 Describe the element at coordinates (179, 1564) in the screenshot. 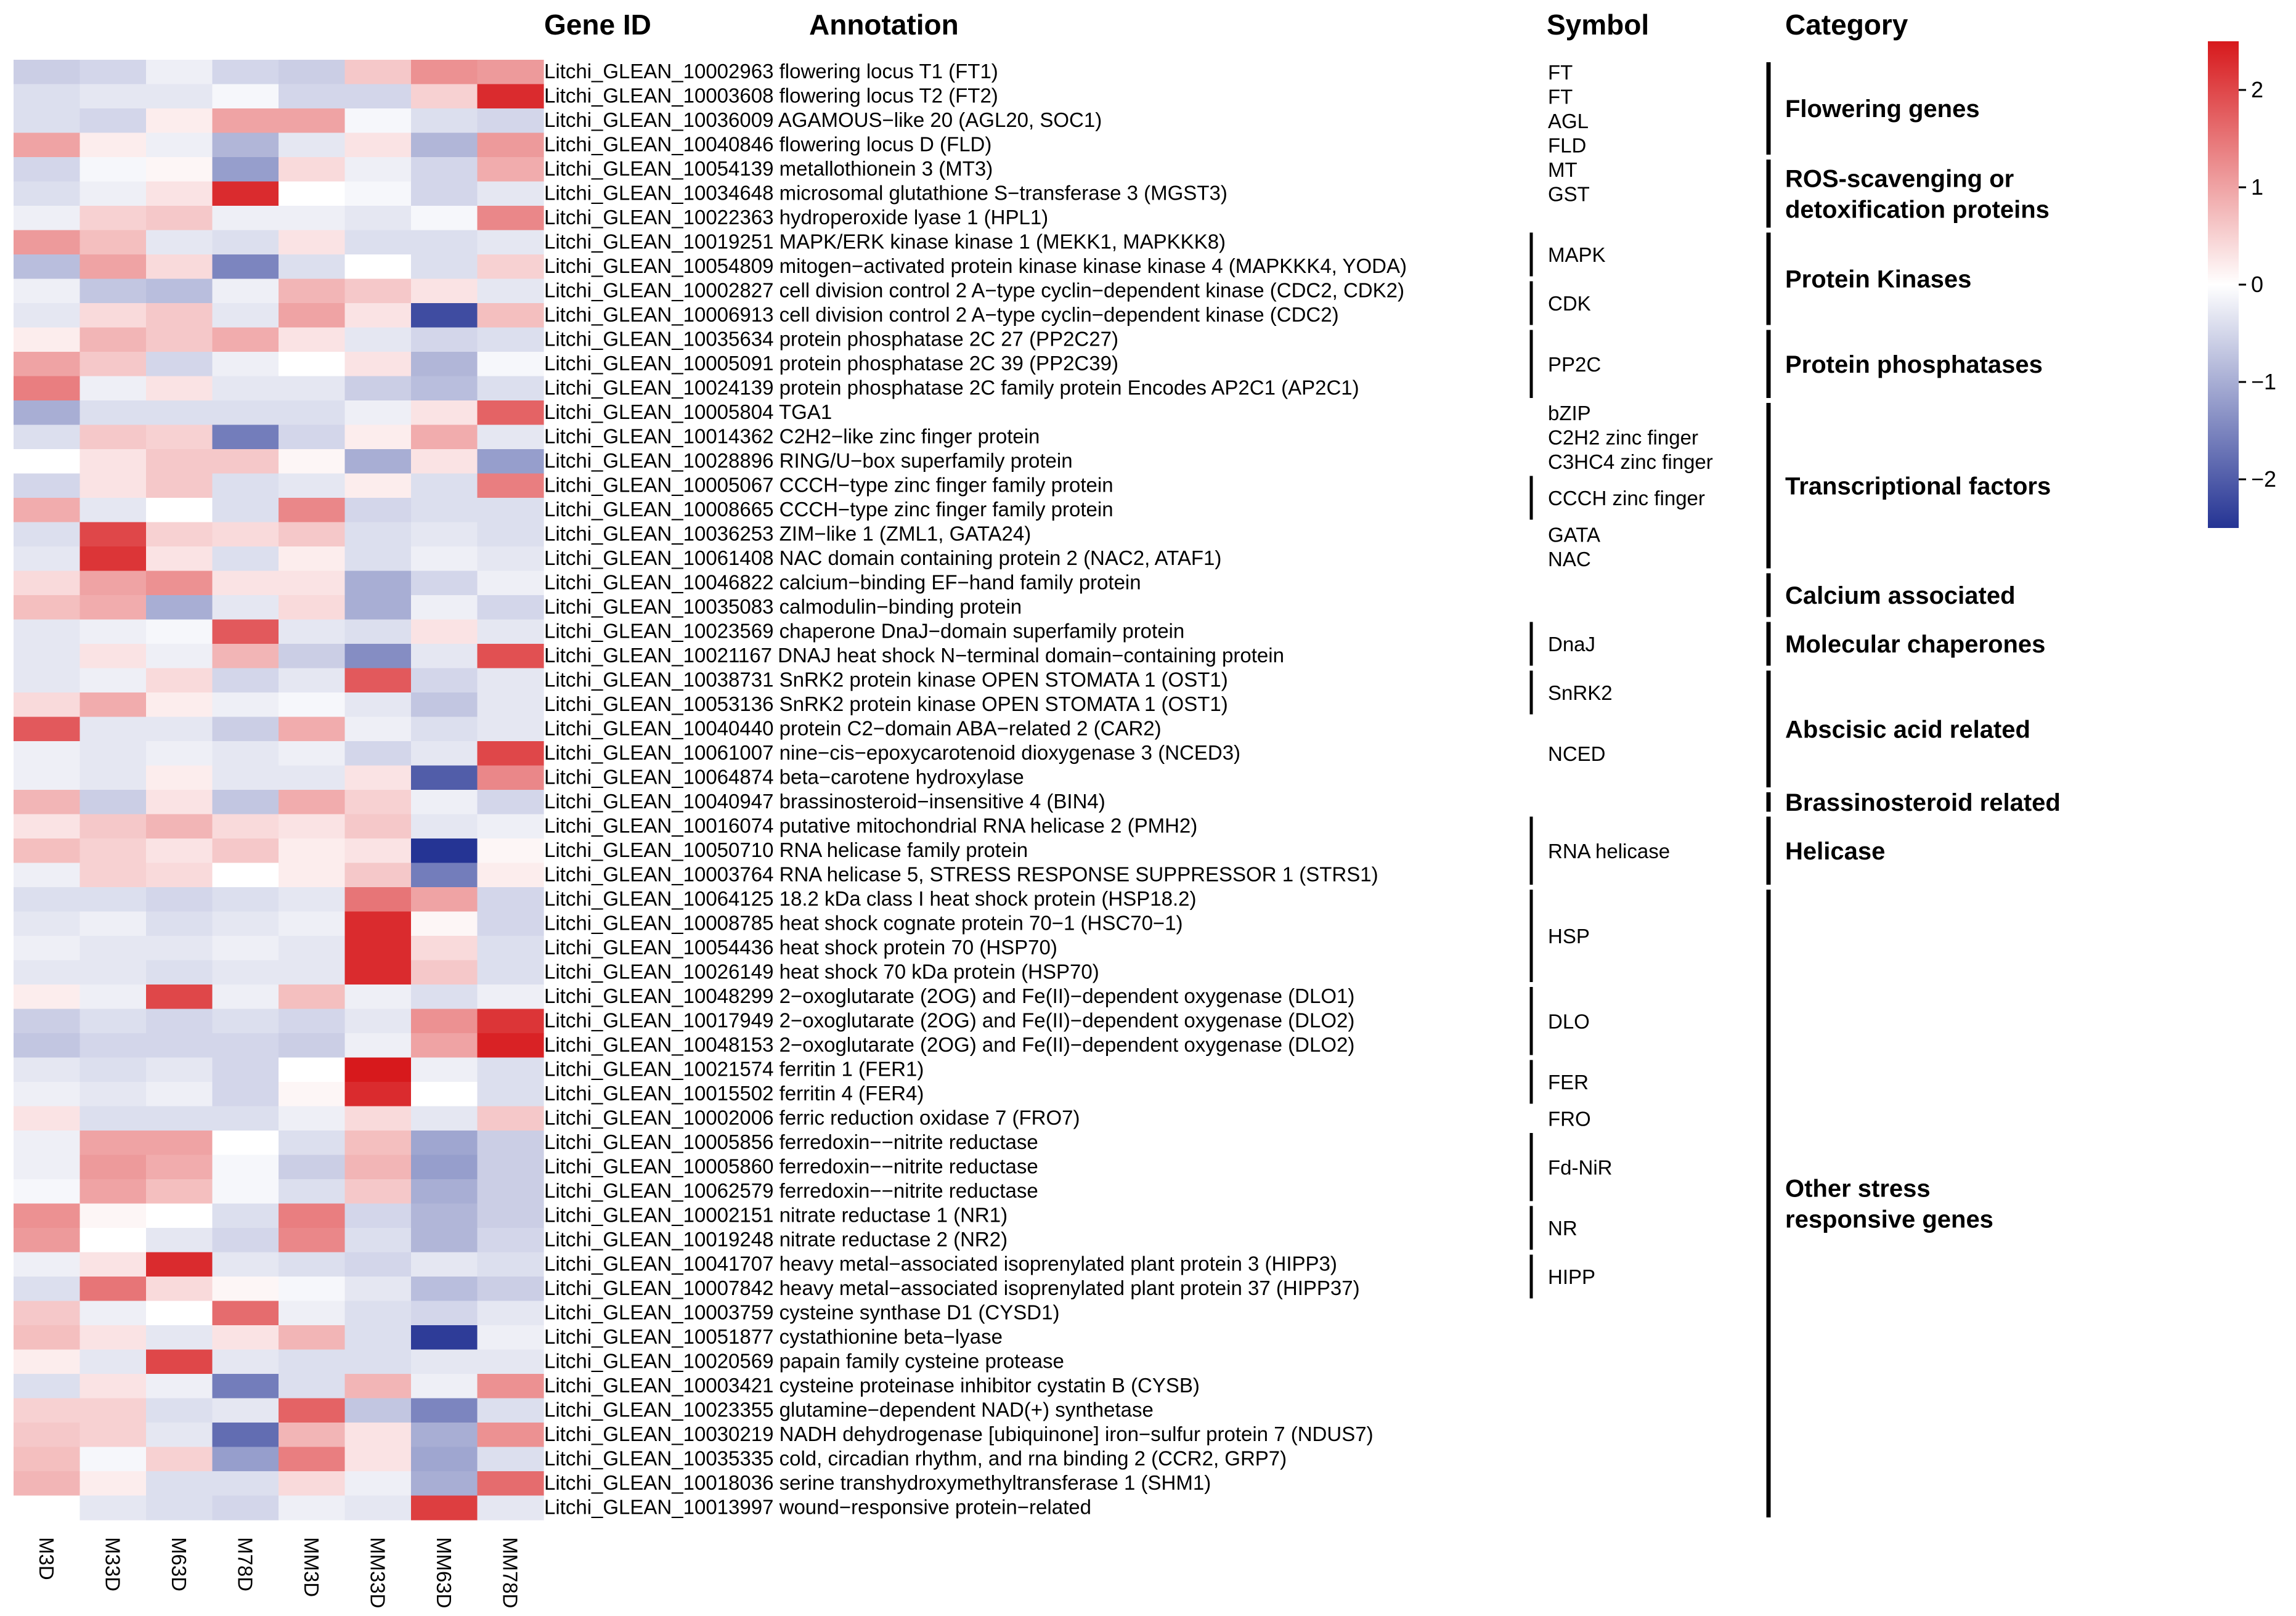

I see `column-label: M63D` at that location.